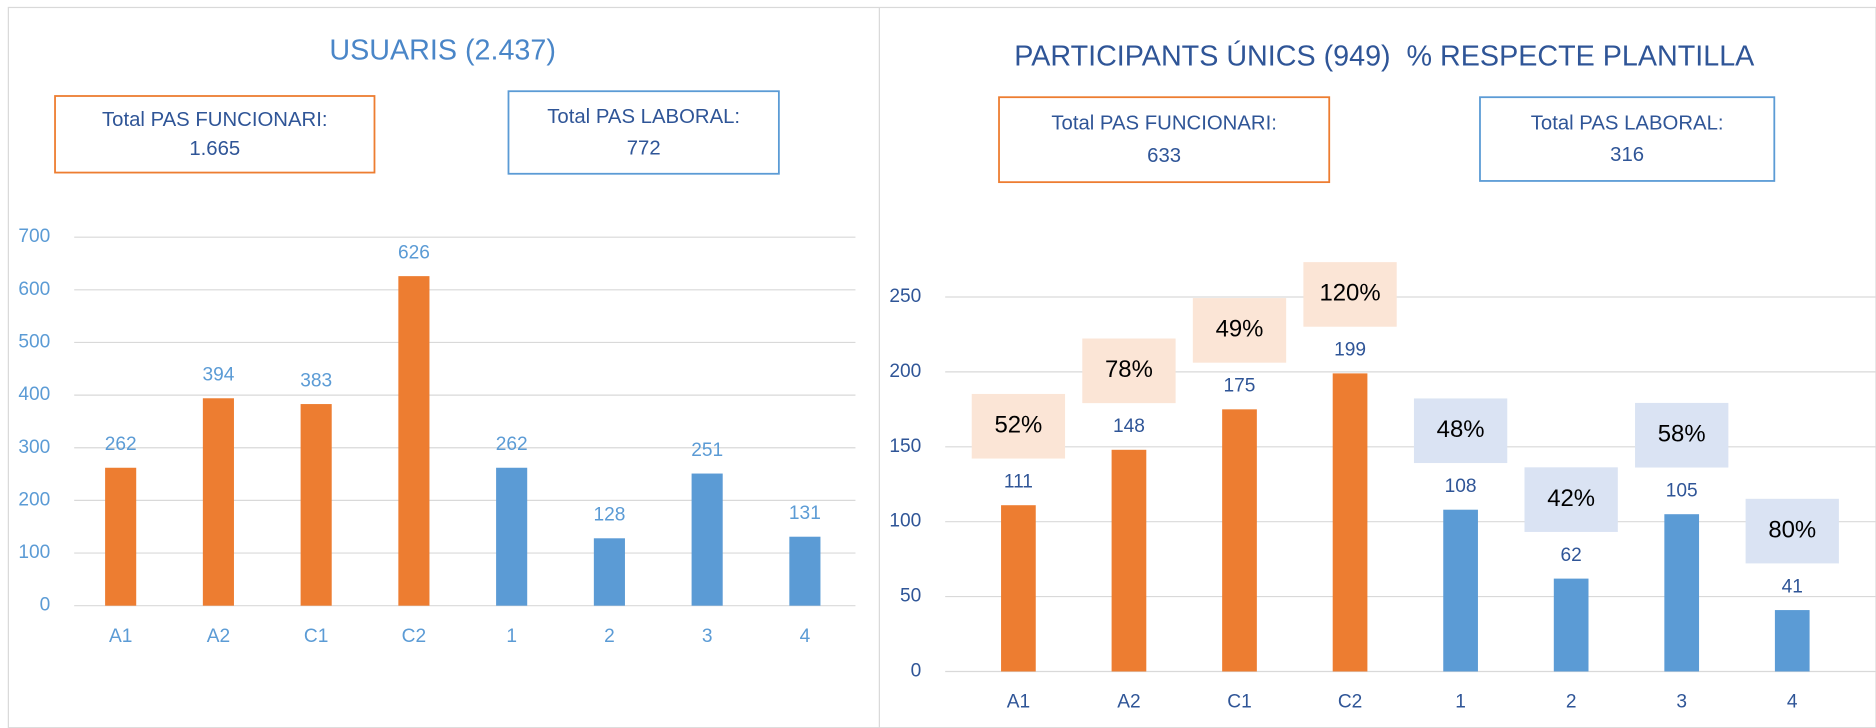 The height and width of the screenshot is (728, 1876). I want to click on percentage-label: 52%, so click(1018, 425).